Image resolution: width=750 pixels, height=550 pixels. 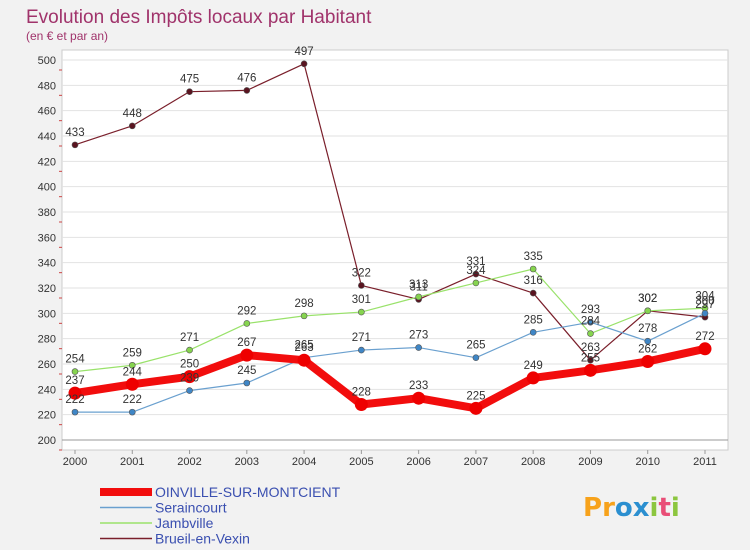 I want to click on logo-letter: o, so click(x=624, y=508).